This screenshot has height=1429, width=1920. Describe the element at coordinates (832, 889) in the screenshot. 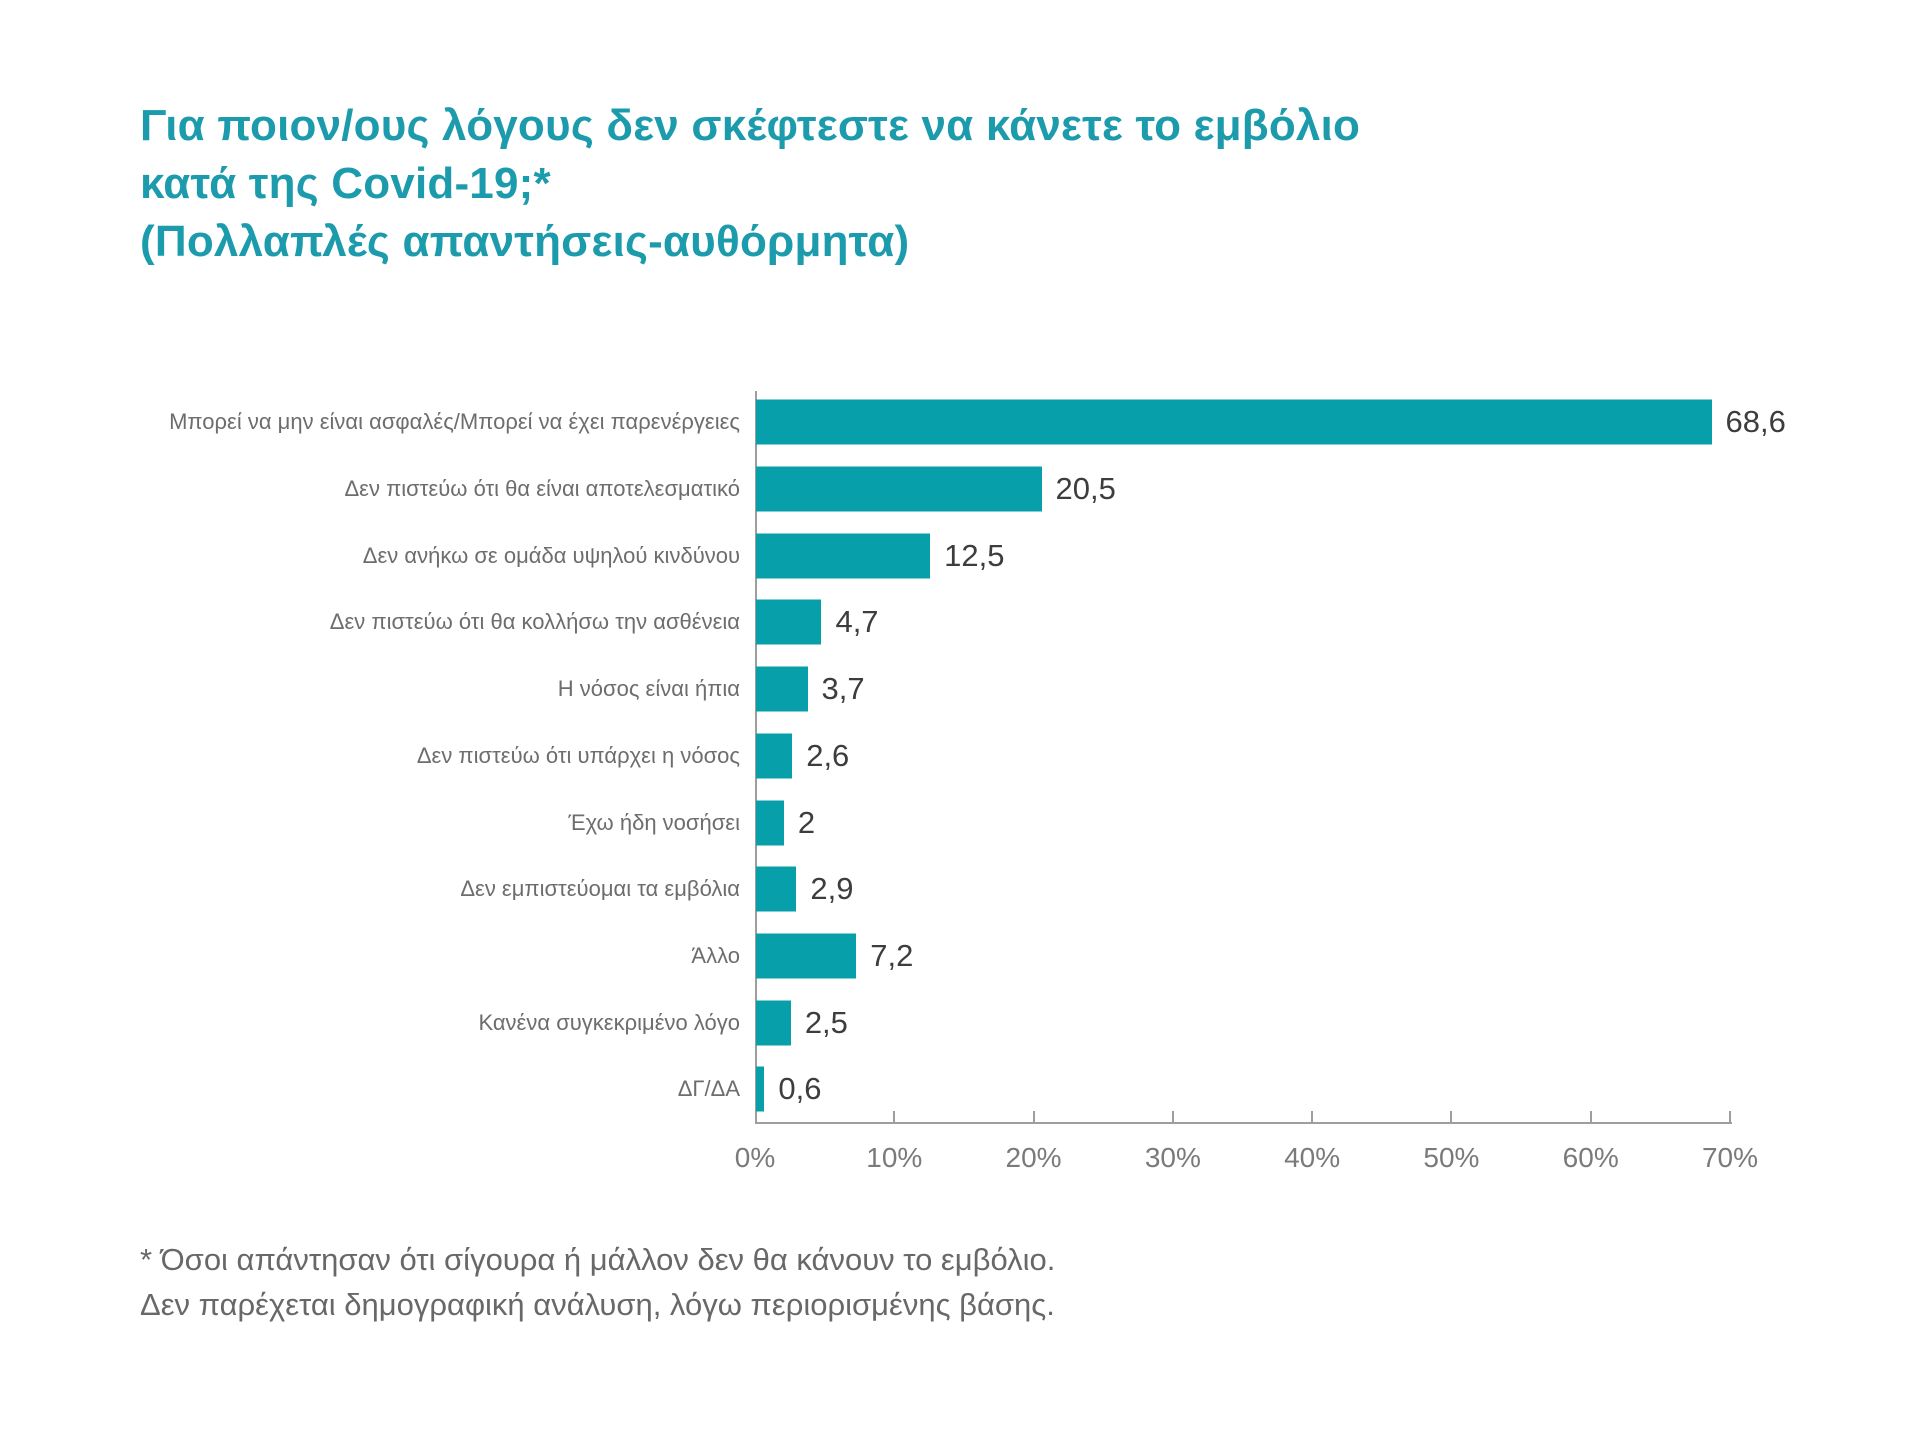

I see `value-label: 2,9` at that location.